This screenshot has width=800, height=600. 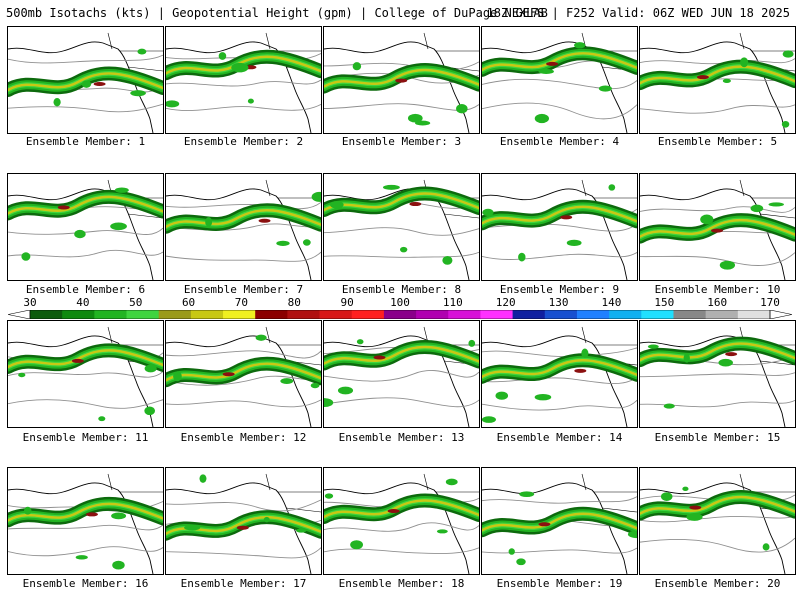 What do you see at coordinates (401, 437) in the screenshot?
I see `ensemble-member-label: Ensemble Member: 13` at bounding box center [401, 437].